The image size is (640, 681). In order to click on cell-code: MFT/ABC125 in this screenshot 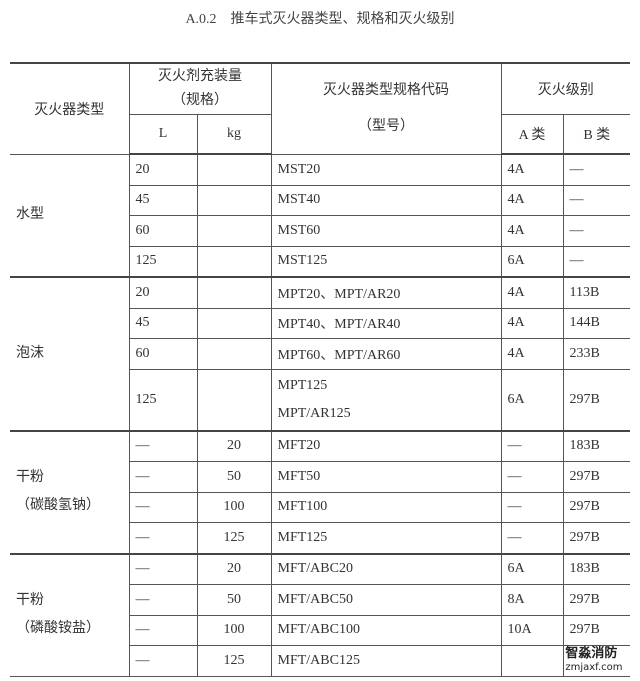, I will do `click(386, 661)`.